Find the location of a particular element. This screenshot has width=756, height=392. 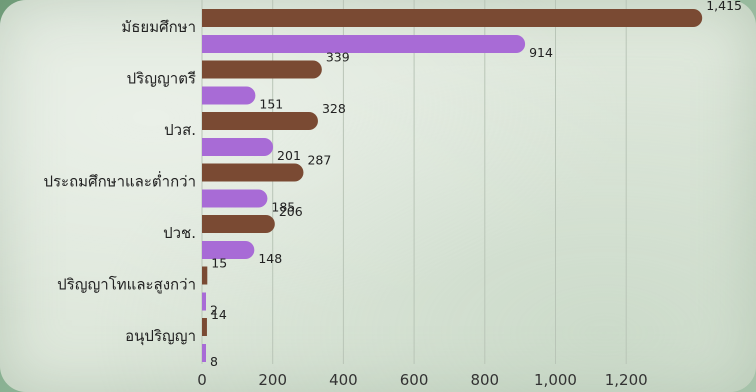

data-label: 1,415 is located at coordinates (724, 6).